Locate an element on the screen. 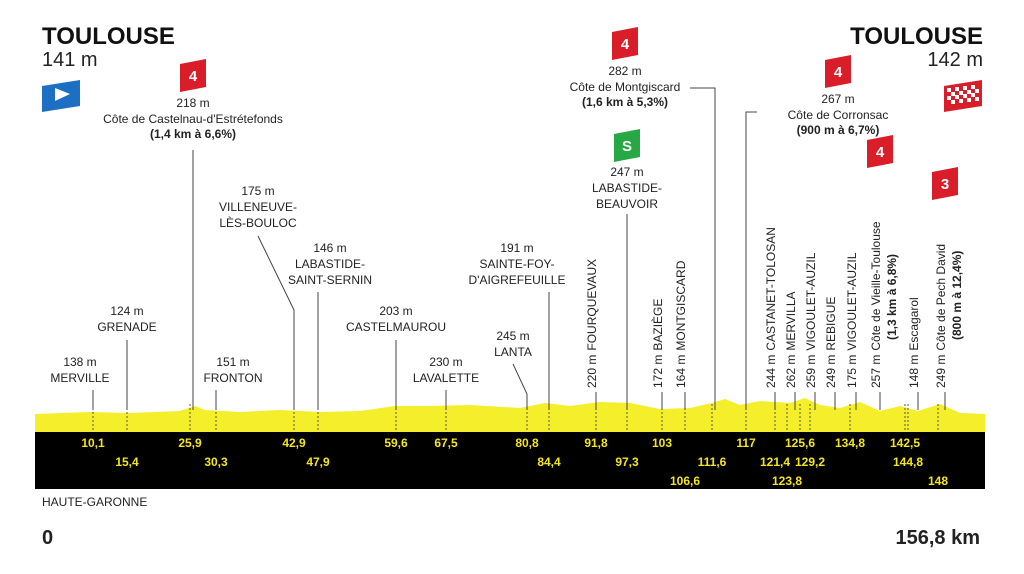 This screenshot has width=1024, height=574. waypoint-altitude: 230 m is located at coordinates (445, 362).